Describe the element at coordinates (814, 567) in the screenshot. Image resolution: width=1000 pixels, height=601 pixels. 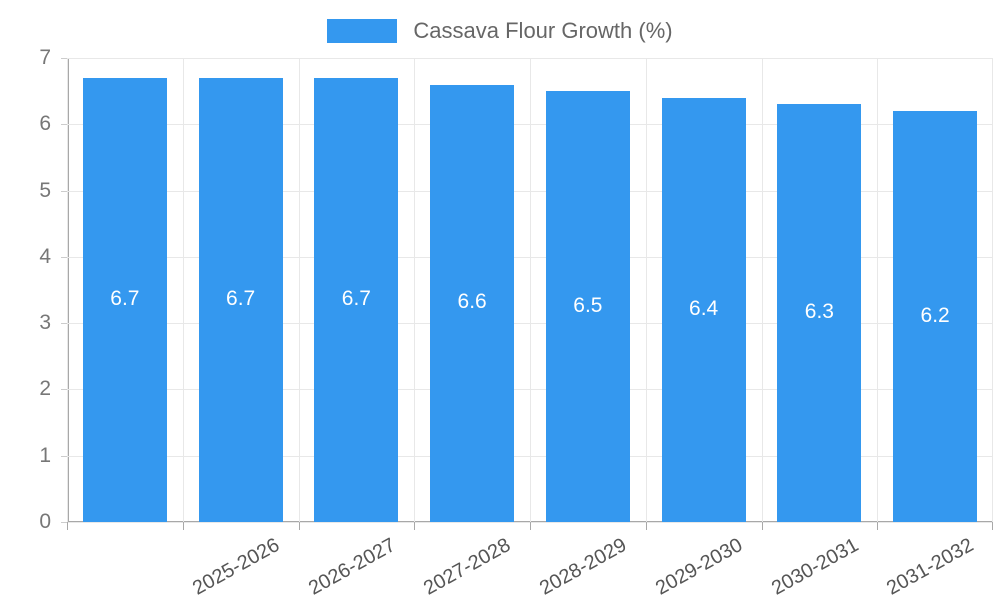
I see `x-axis-tick-label: 2030-2031` at that location.